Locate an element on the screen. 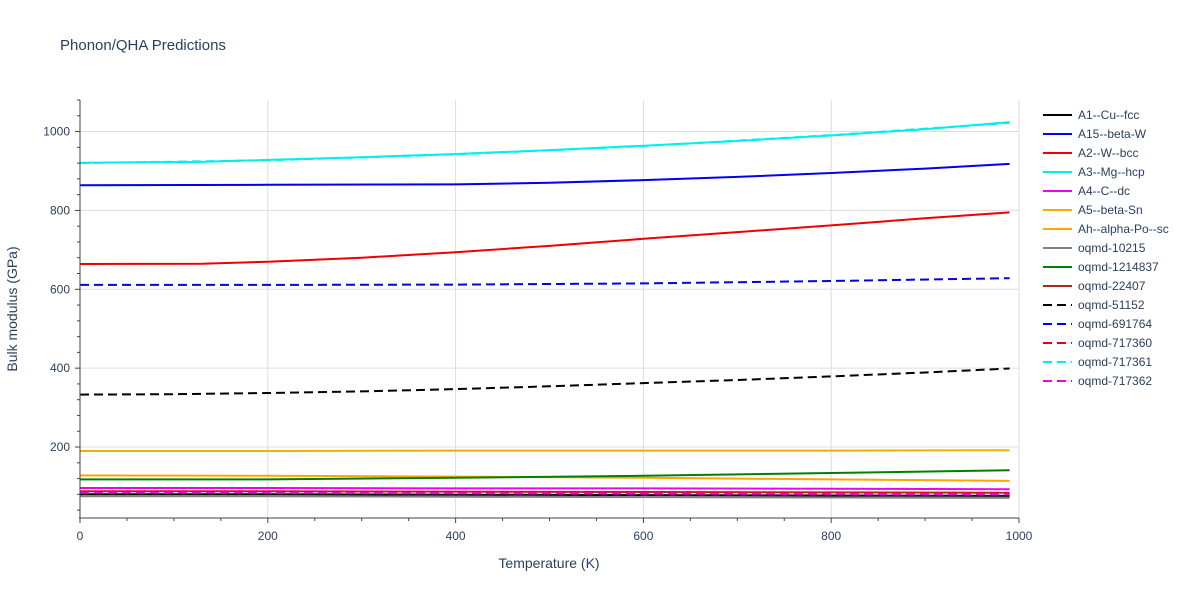 The height and width of the screenshot is (600, 1200). y-tick-label: 1000 is located at coordinates (56, 132).